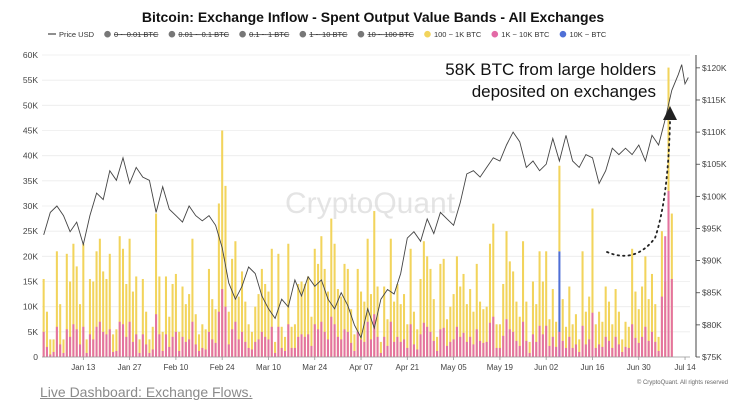 The width and height of the screenshot is (746, 408). What do you see at coordinates (712, 261) in the screenshot?
I see `right-tick-label: $90K` at bounding box center [712, 261].